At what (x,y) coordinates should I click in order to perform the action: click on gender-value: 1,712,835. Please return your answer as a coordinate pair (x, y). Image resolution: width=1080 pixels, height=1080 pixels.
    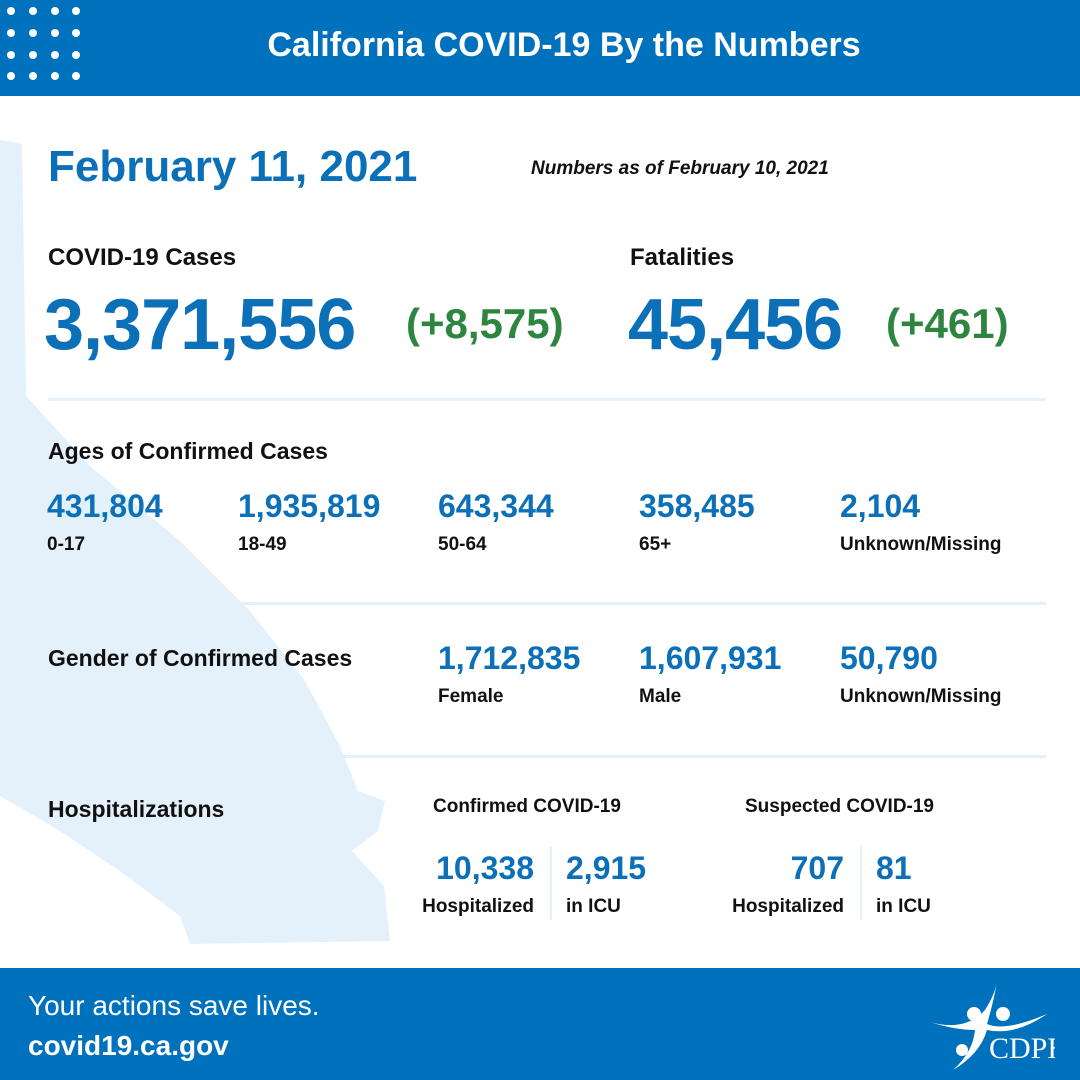
    Looking at the image, I should click on (509, 658).